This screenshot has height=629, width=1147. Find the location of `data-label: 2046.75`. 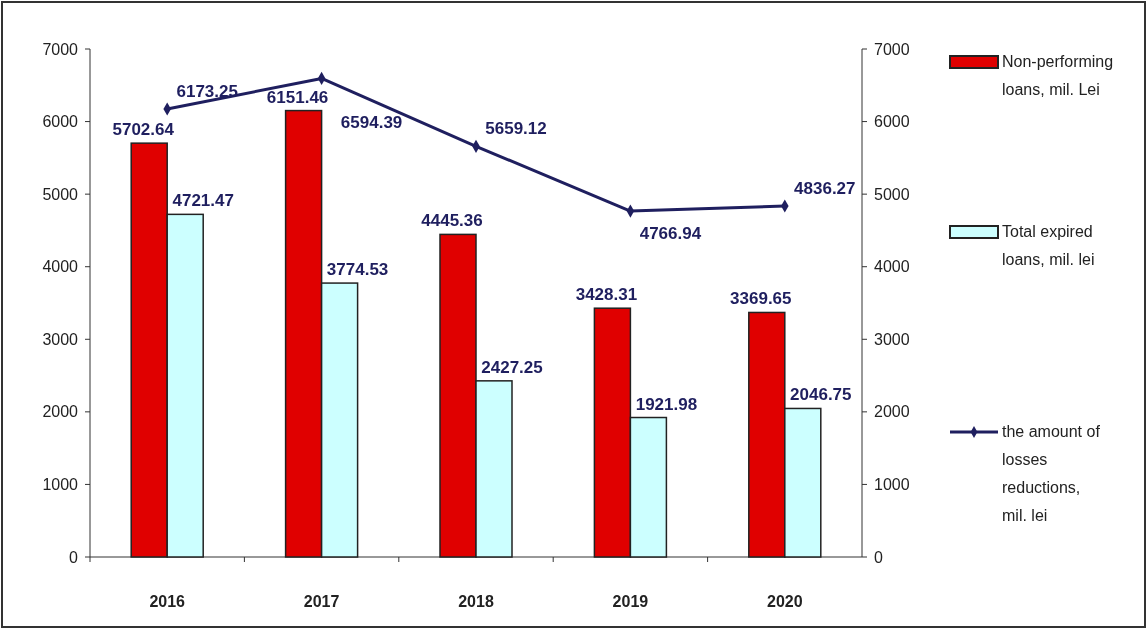

data-label: 2046.75 is located at coordinates (821, 395).